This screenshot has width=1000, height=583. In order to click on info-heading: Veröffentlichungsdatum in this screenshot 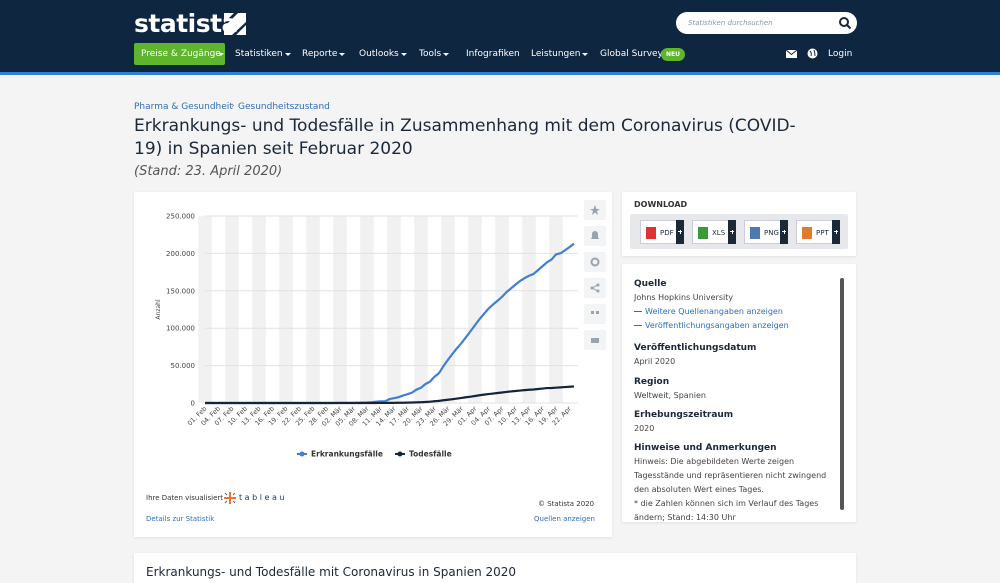, I will do `click(695, 348)`.